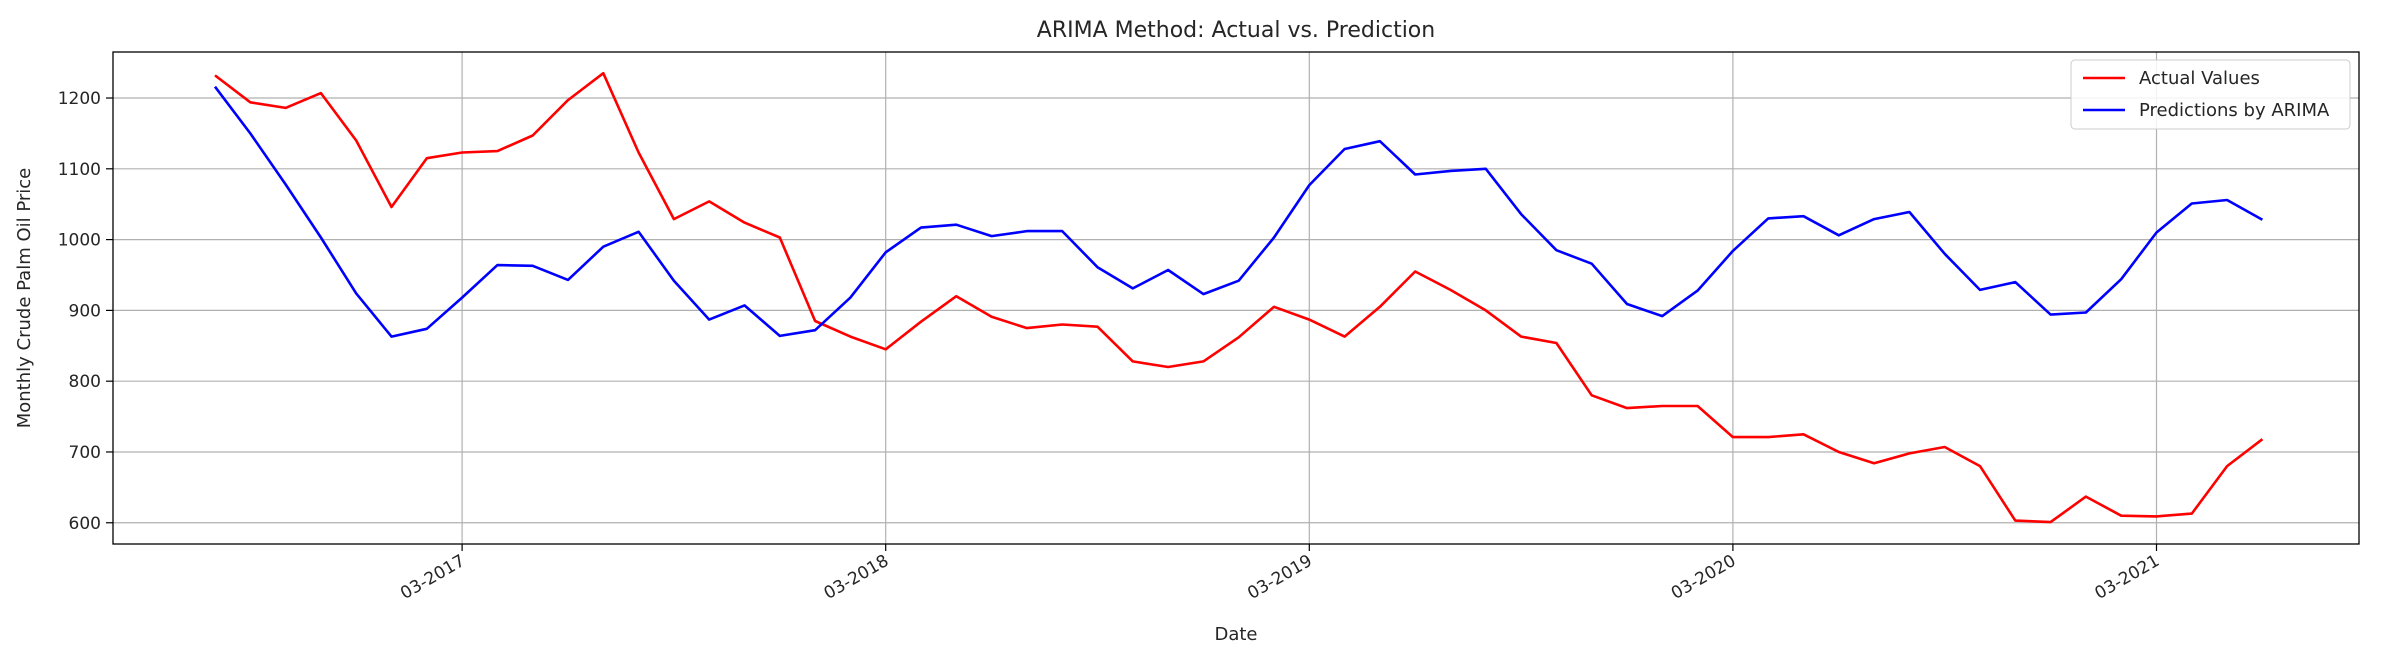 The width and height of the screenshot is (2398, 657). Describe the element at coordinates (1236, 30) in the screenshot. I see `chart-title: ARIMA Method: Actual vs. Prediction` at that location.